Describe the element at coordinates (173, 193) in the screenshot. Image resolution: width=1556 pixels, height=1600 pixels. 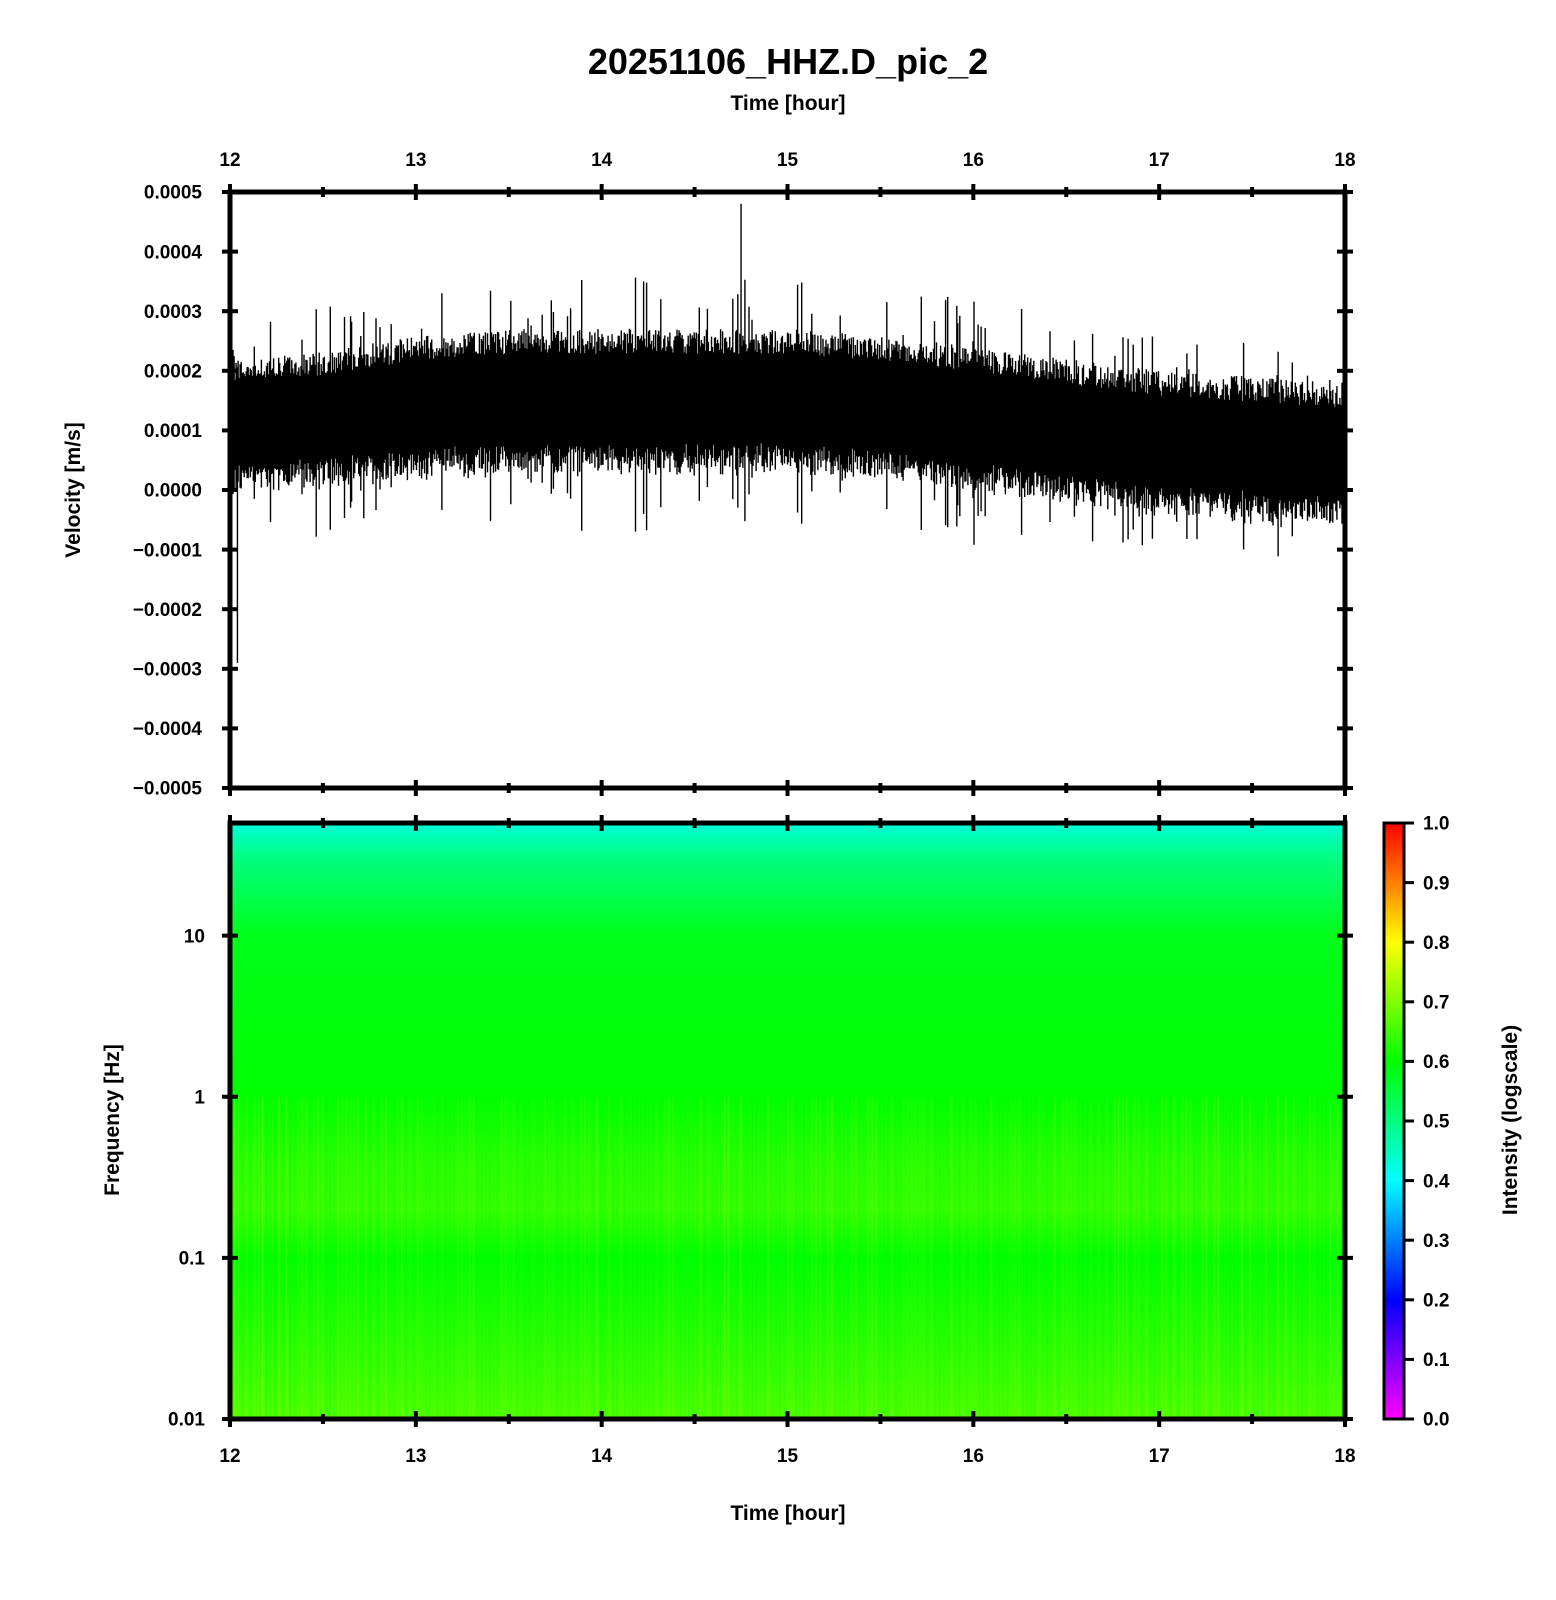
I see `velocity-tick-label: 0.0005` at that location.